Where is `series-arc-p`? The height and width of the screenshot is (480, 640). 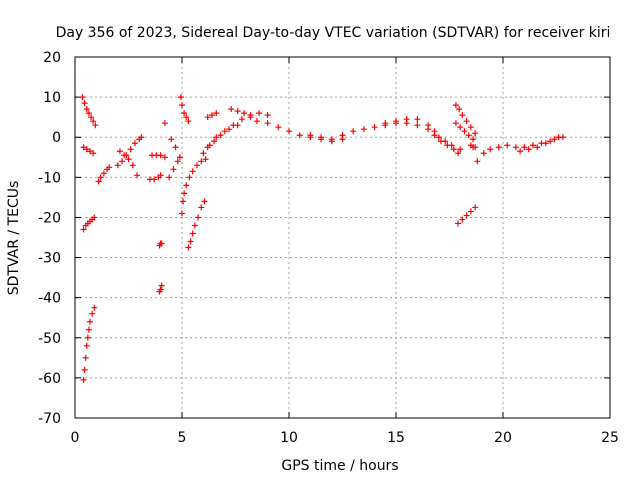
series-arc-p is located at coordinates (196, 224).